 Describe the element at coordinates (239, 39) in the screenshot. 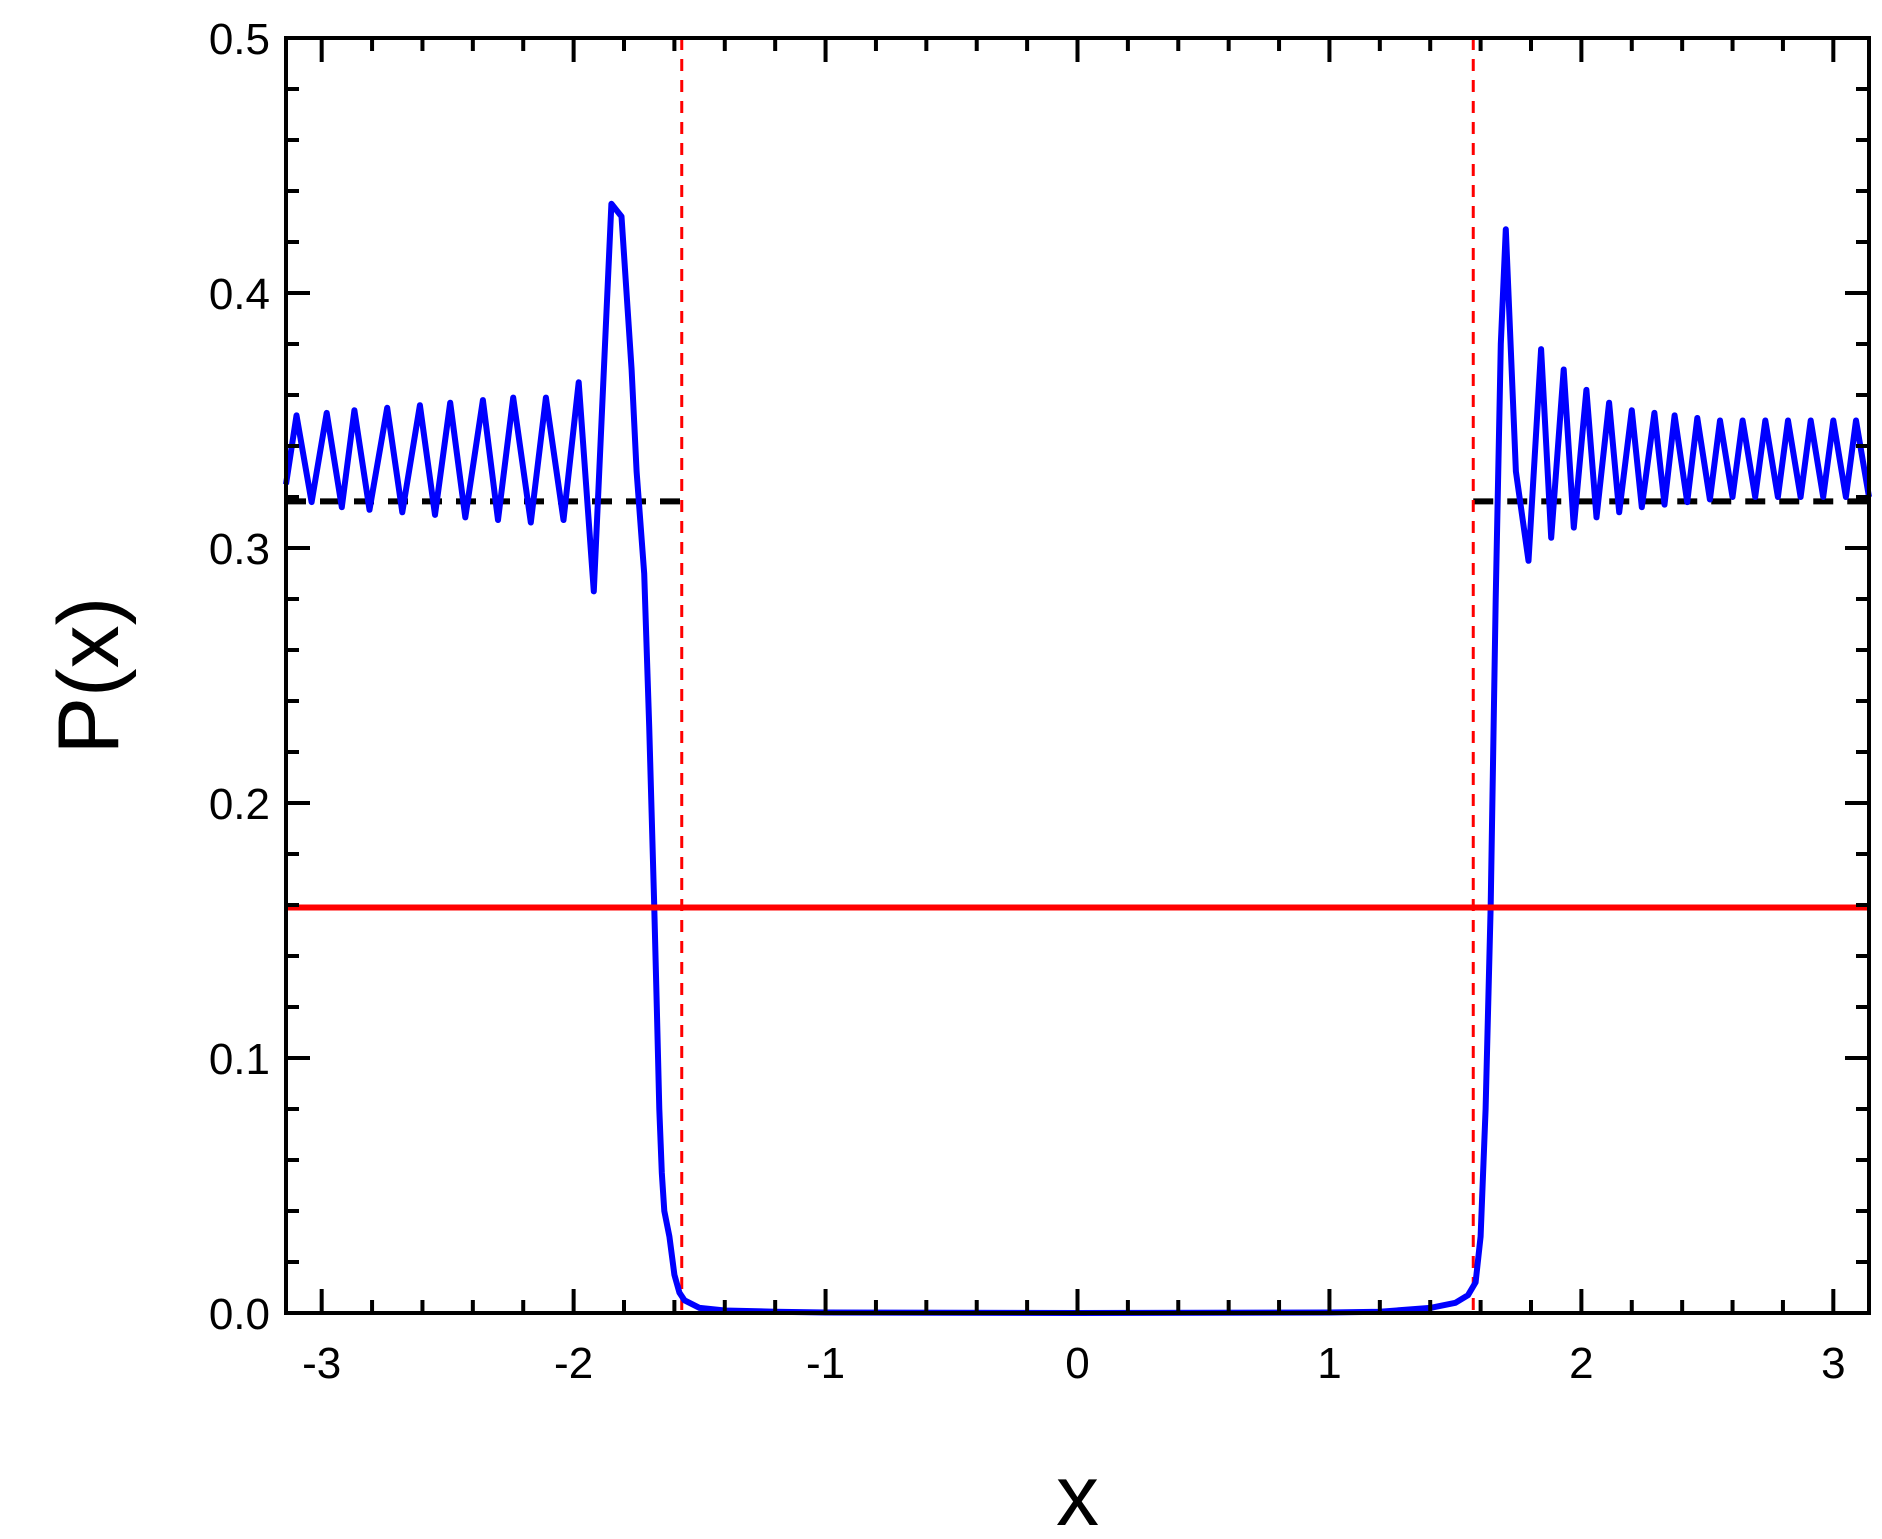

I see `y-tick-label: 0.5` at that location.